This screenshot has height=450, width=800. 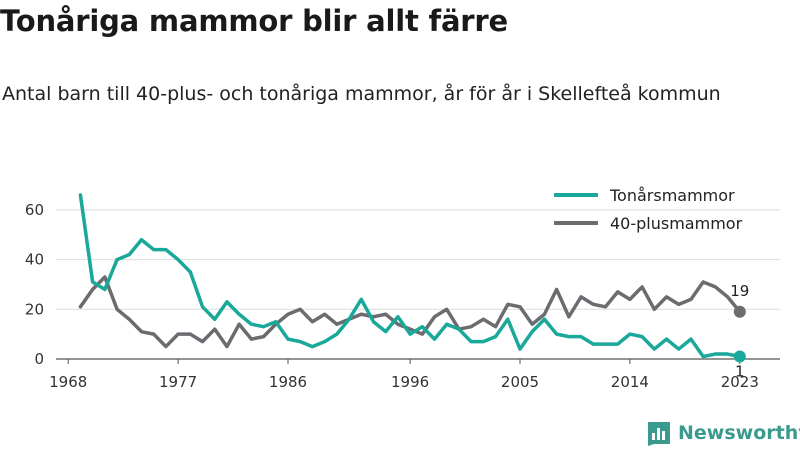 What do you see at coordinates (288, 382) in the screenshot?
I see `x-tick-label: 1986` at bounding box center [288, 382].